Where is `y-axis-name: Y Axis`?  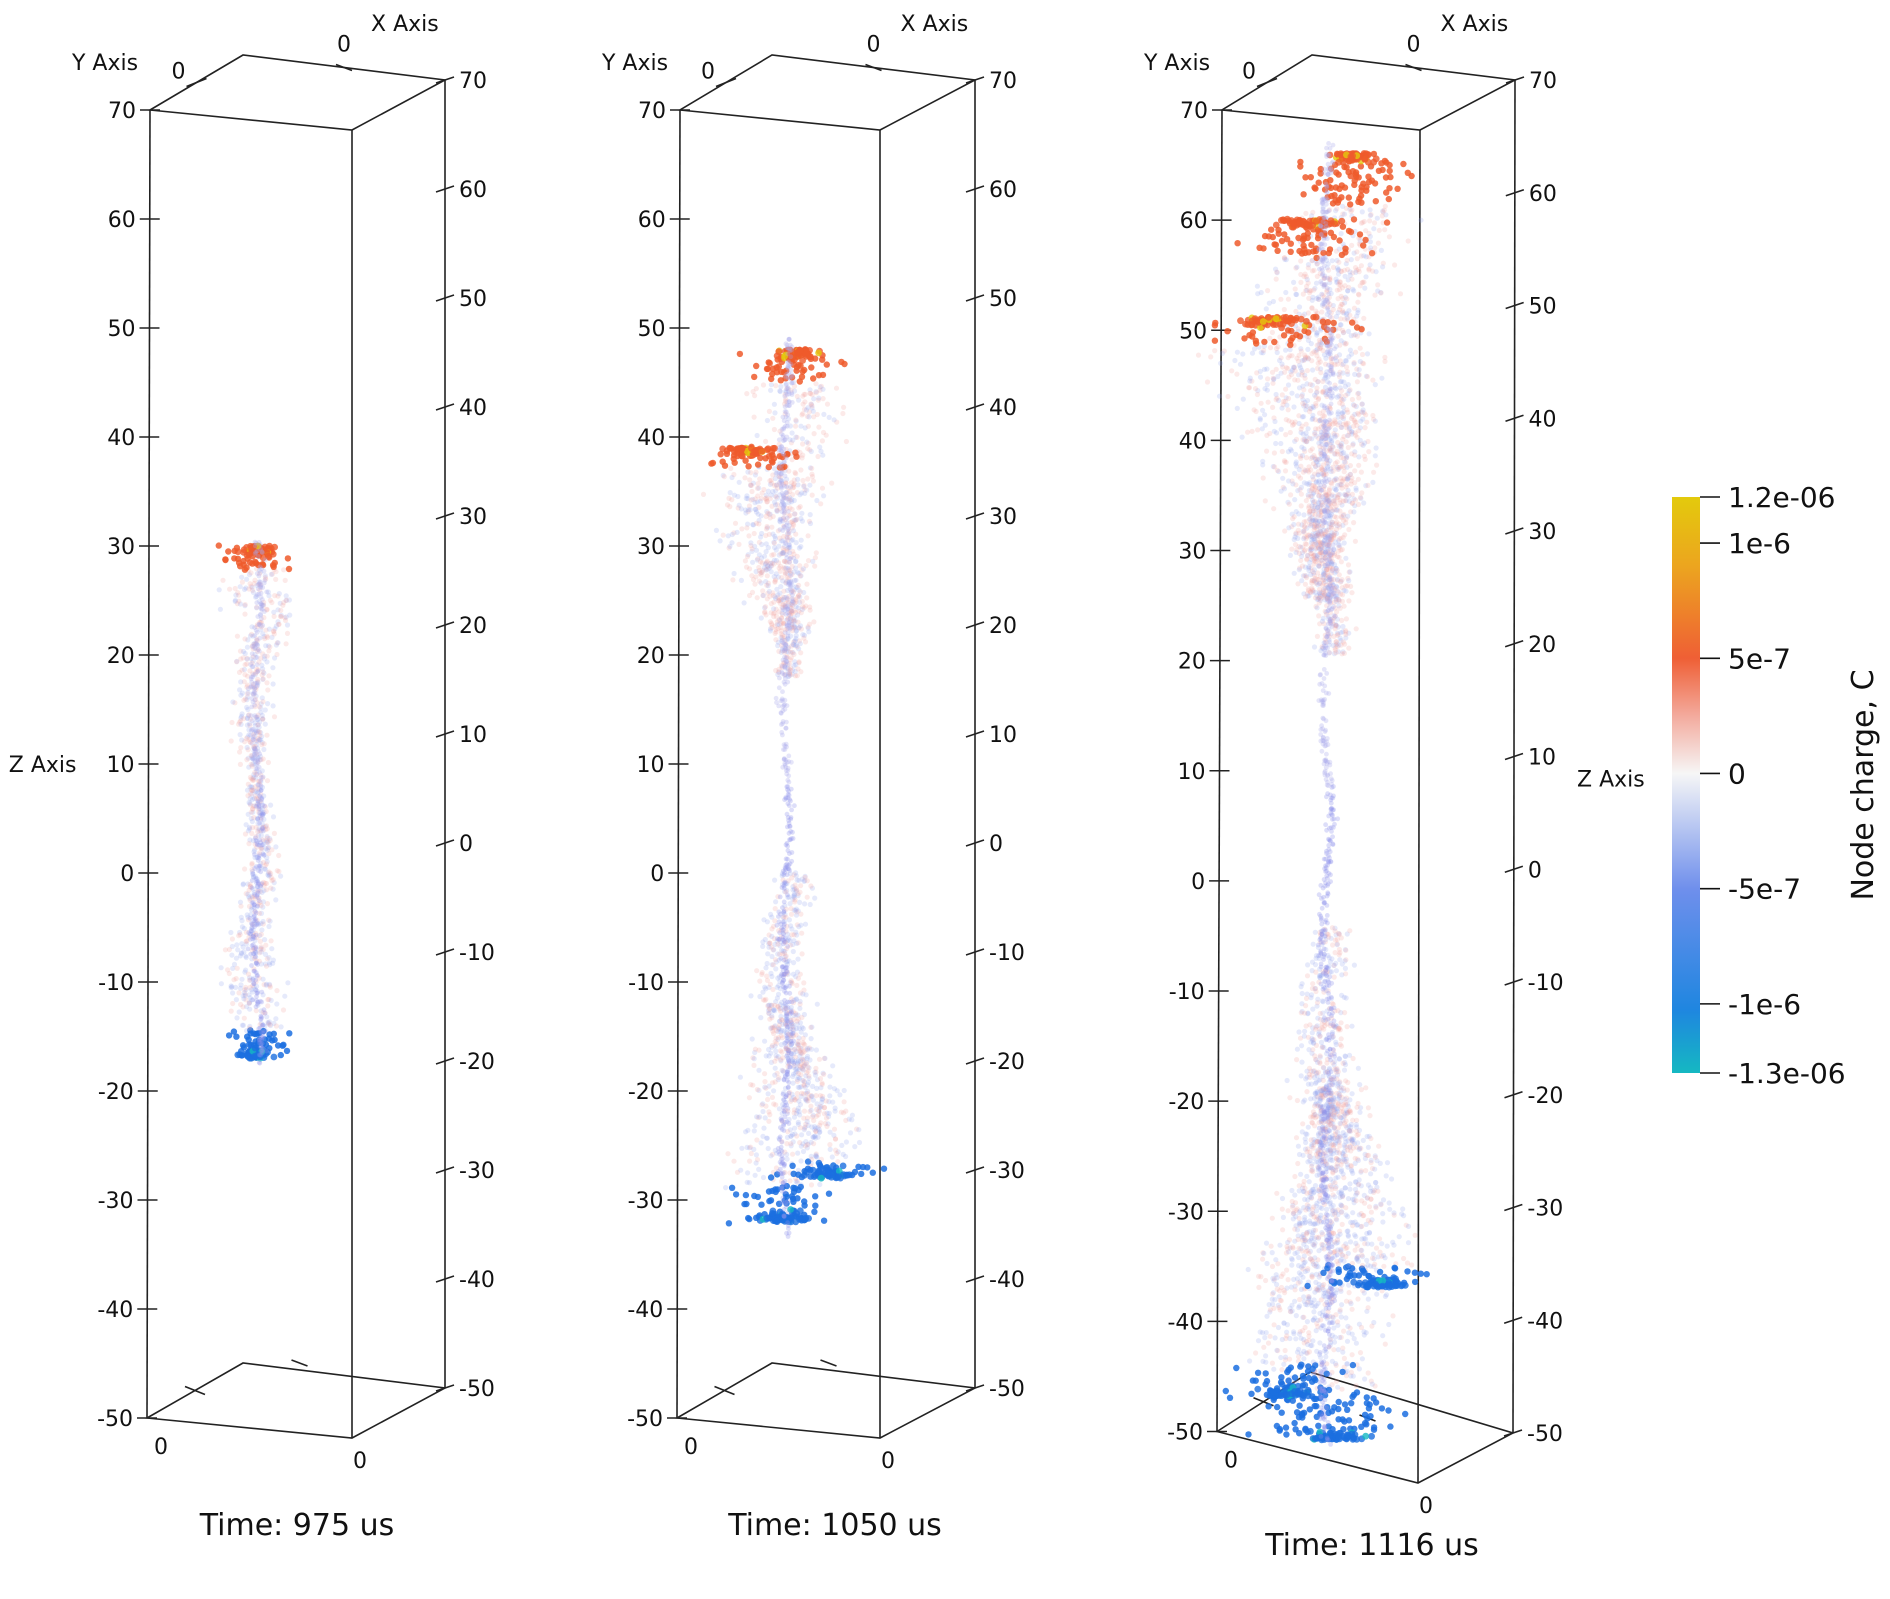 y-axis-name: Y Axis is located at coordinates (634, 63).